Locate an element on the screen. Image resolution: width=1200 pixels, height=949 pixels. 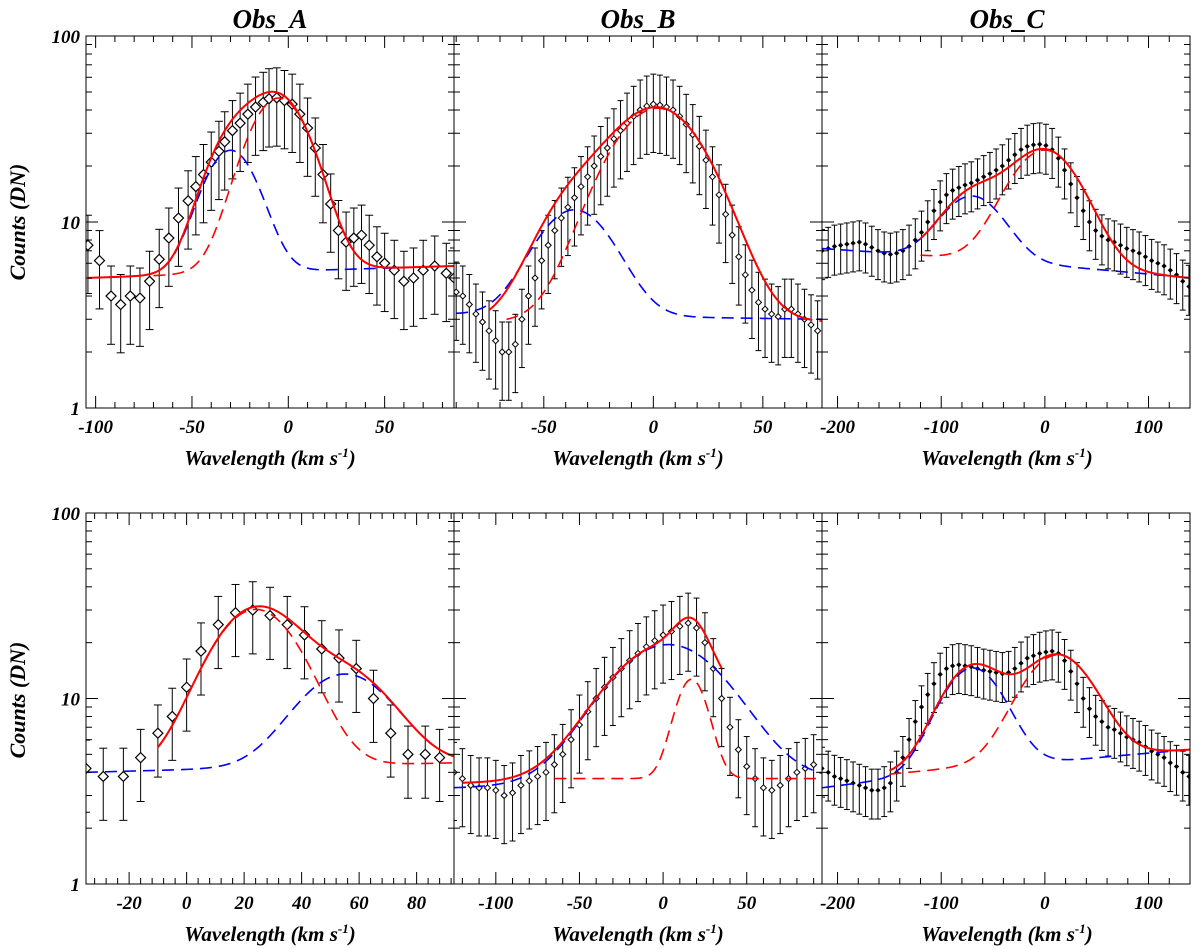
x-tick-label: 80 is located at coordinates (417, 903).